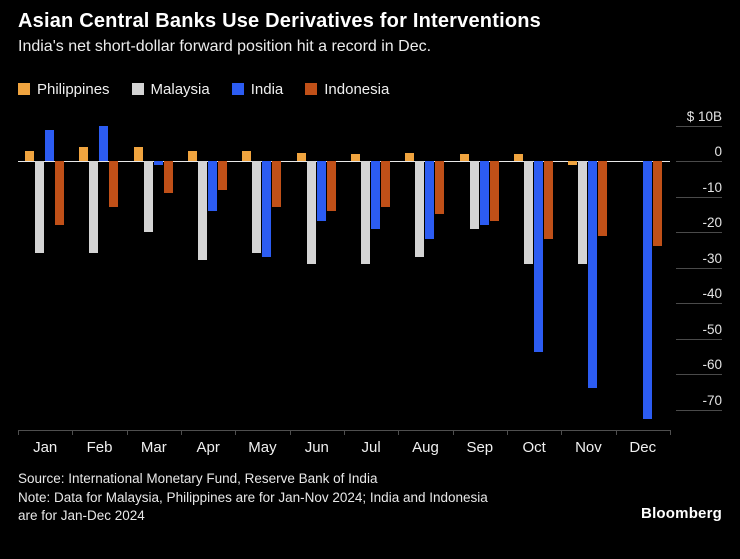 The width and height of the screenshot is (740, 559). Describe the element at coordinates (712, 329) in the screenshot. I see `y-axis-label: -50` at that location.